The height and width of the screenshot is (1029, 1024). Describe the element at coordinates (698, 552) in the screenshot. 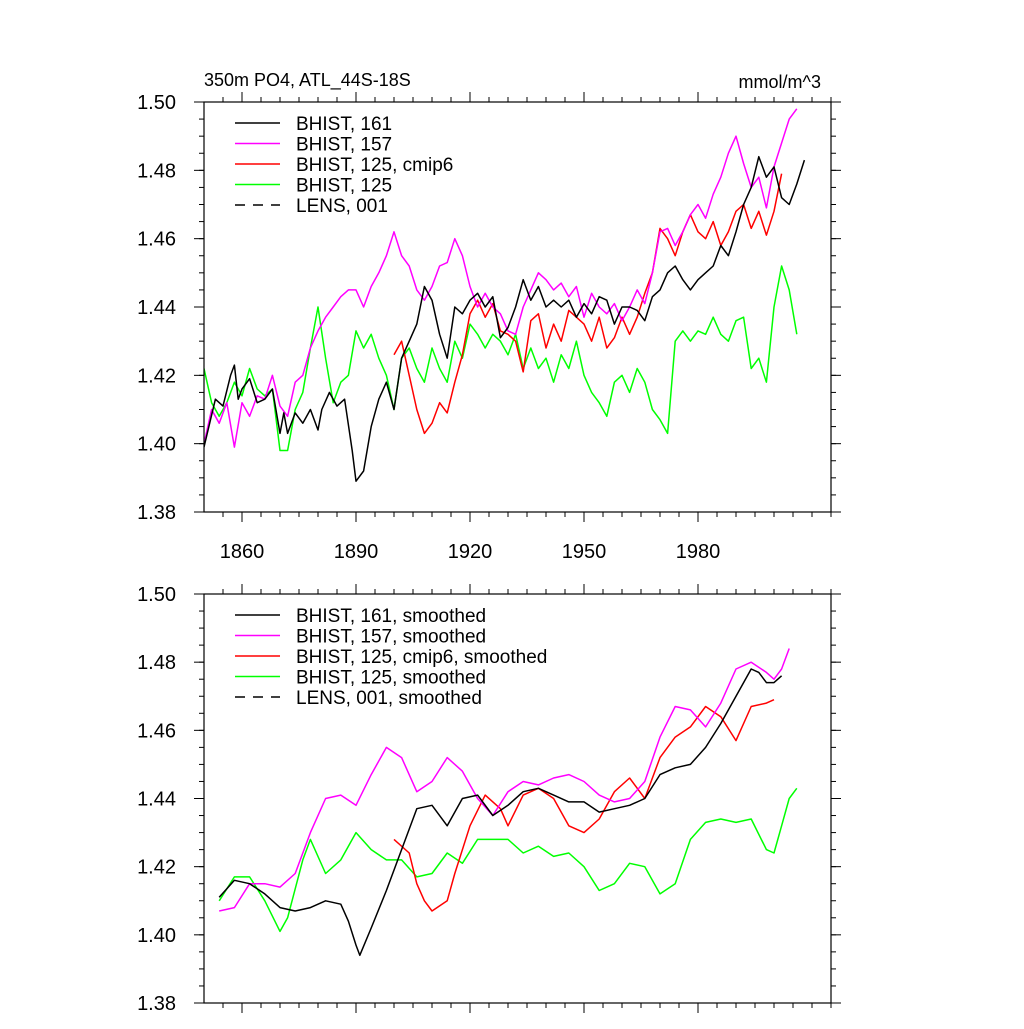

I see `x-tick-label: 1980` at that location.